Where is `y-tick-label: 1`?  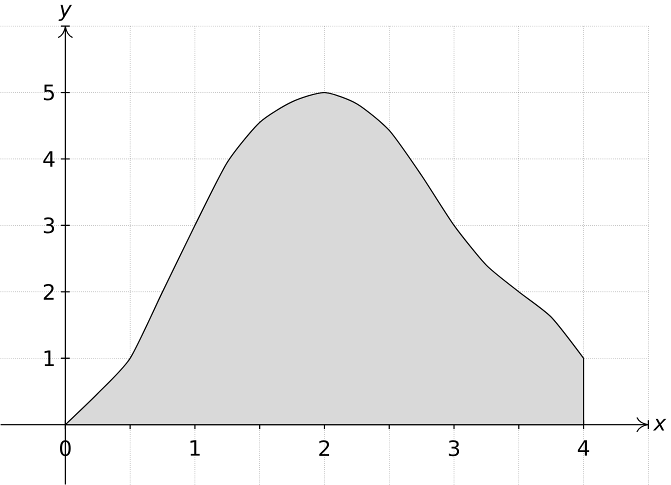
y-tick-label: 1 is located at coordinates (49, 358).